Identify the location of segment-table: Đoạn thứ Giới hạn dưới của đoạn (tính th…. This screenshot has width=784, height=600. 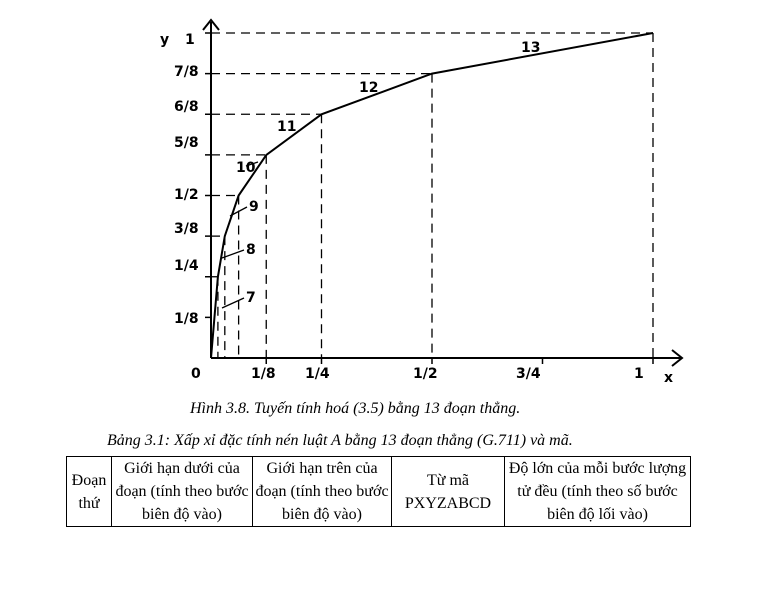
(378, 491).